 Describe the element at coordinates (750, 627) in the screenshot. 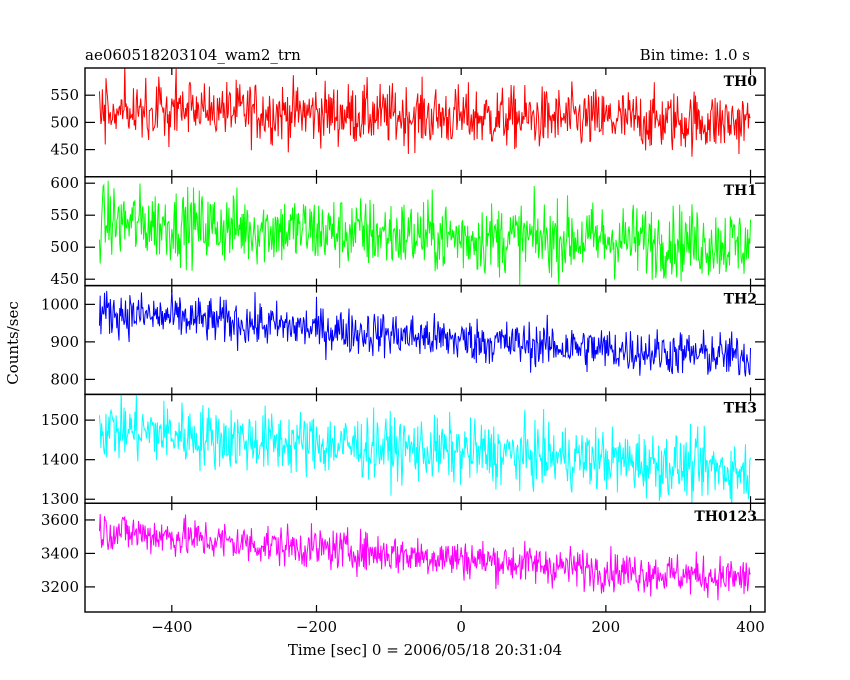

I see `x-tick-label: 400` at that location.